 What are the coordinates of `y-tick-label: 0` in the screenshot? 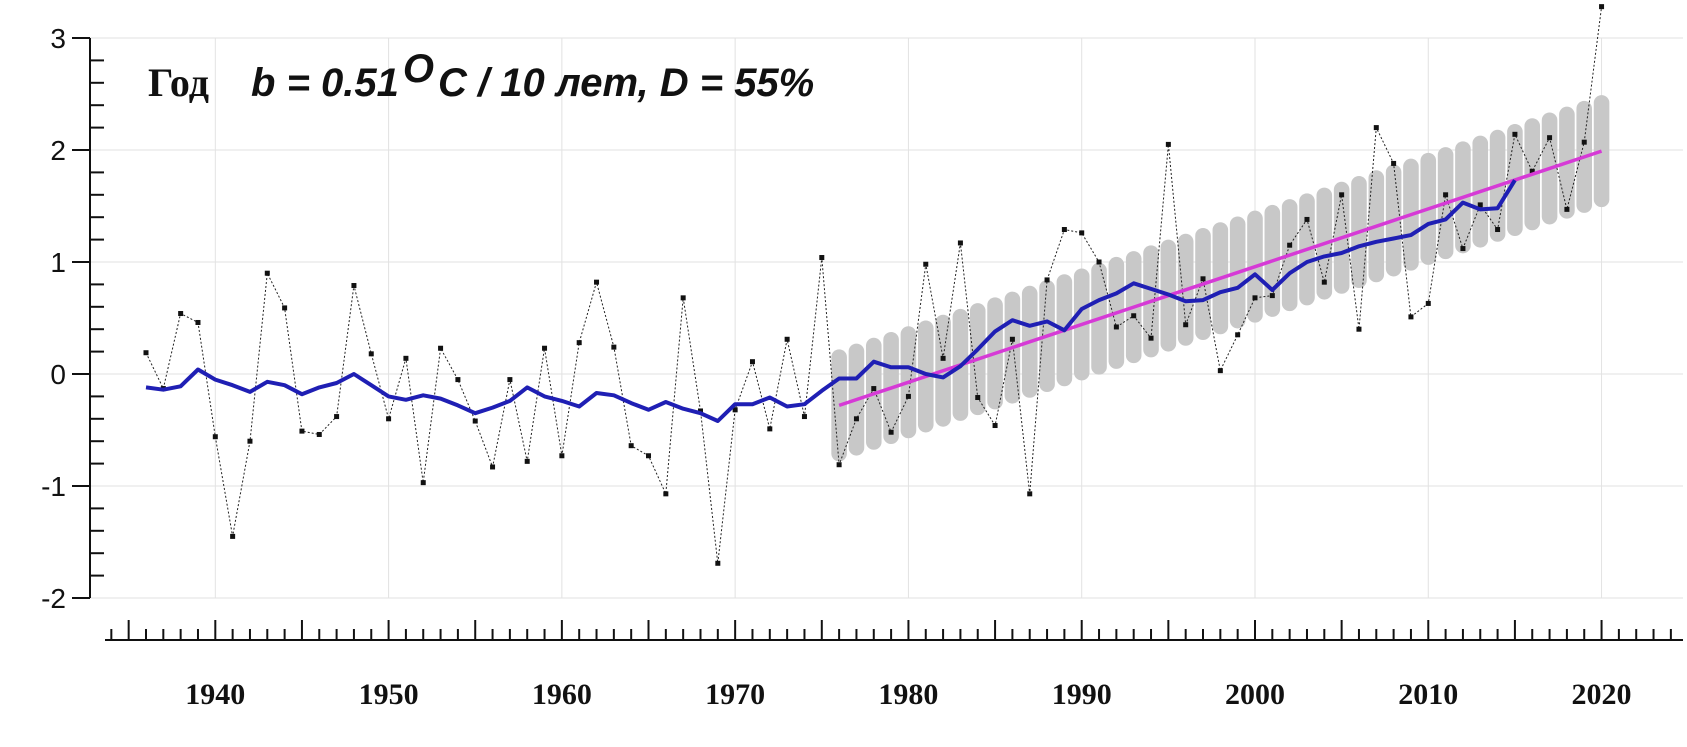 It's located at (58, 374).